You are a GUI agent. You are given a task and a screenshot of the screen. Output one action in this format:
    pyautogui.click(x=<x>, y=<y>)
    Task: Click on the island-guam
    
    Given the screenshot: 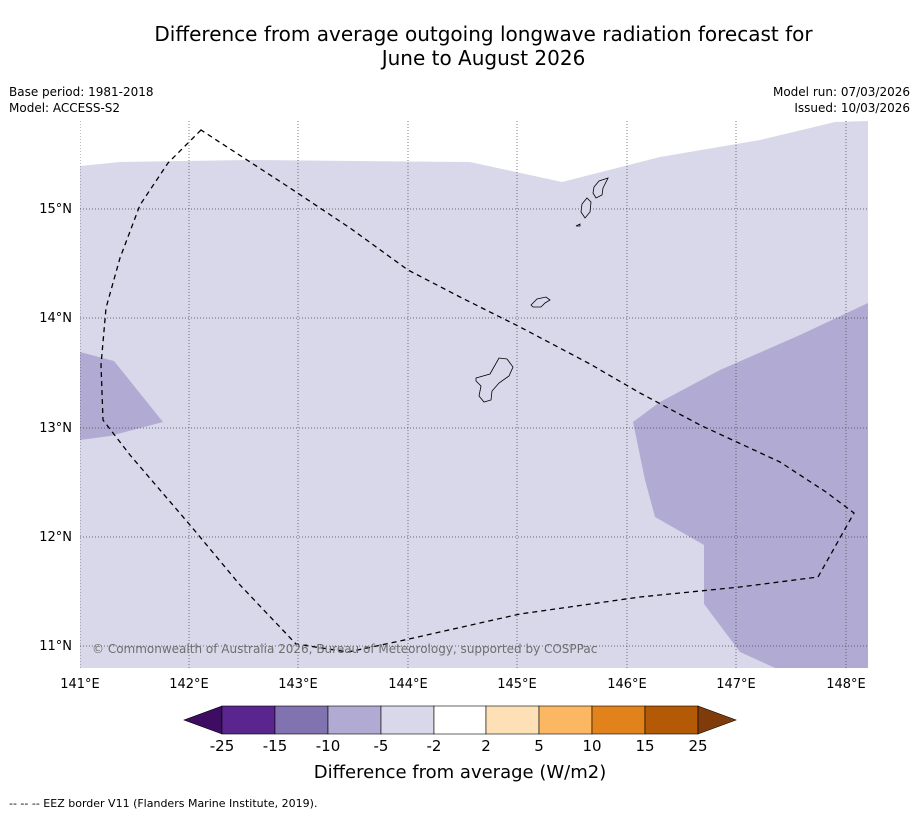 What is the action you would take?
    pyautogui.click(x=494, y=380)
    